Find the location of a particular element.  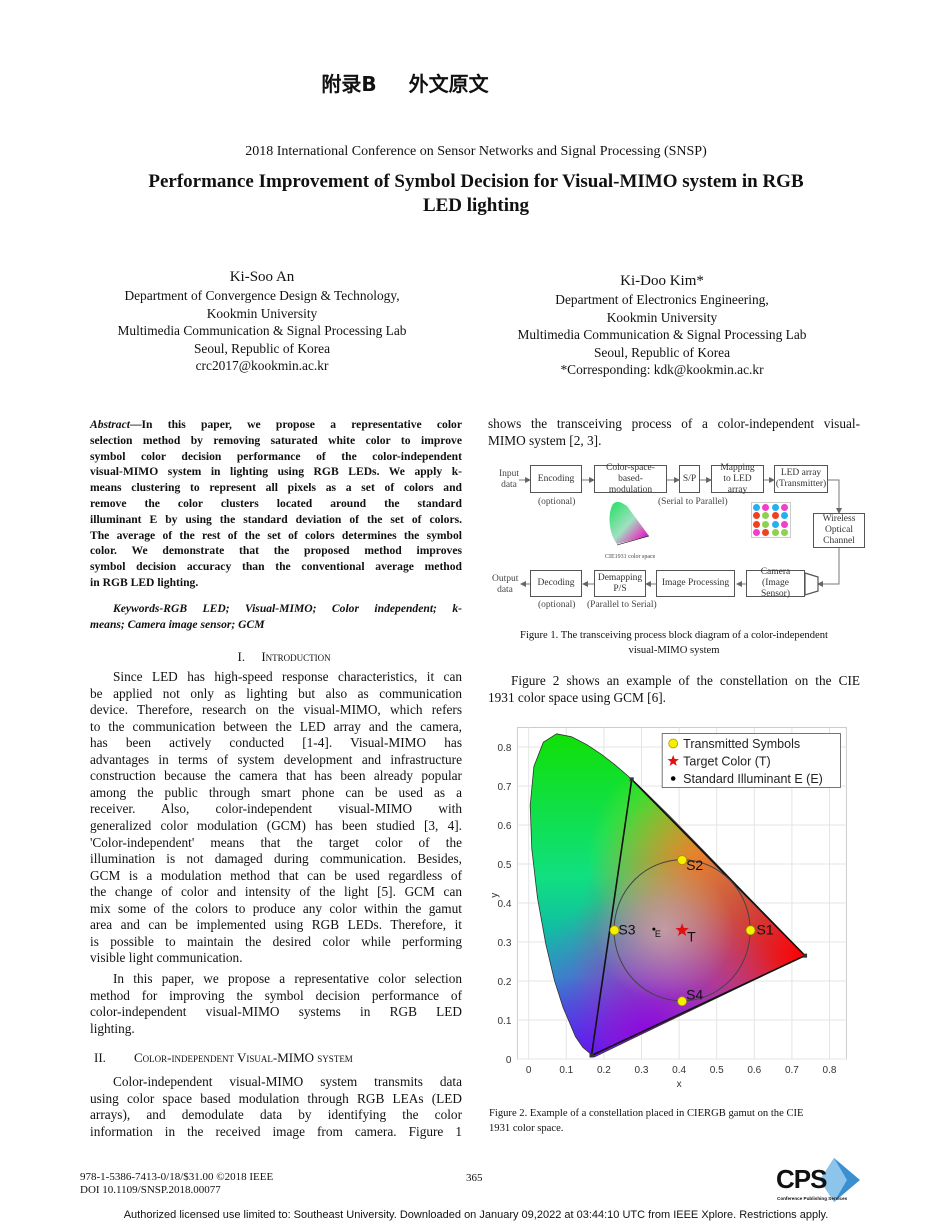

demapping-block: Demapping P/S is located at coordinates (620, 583).